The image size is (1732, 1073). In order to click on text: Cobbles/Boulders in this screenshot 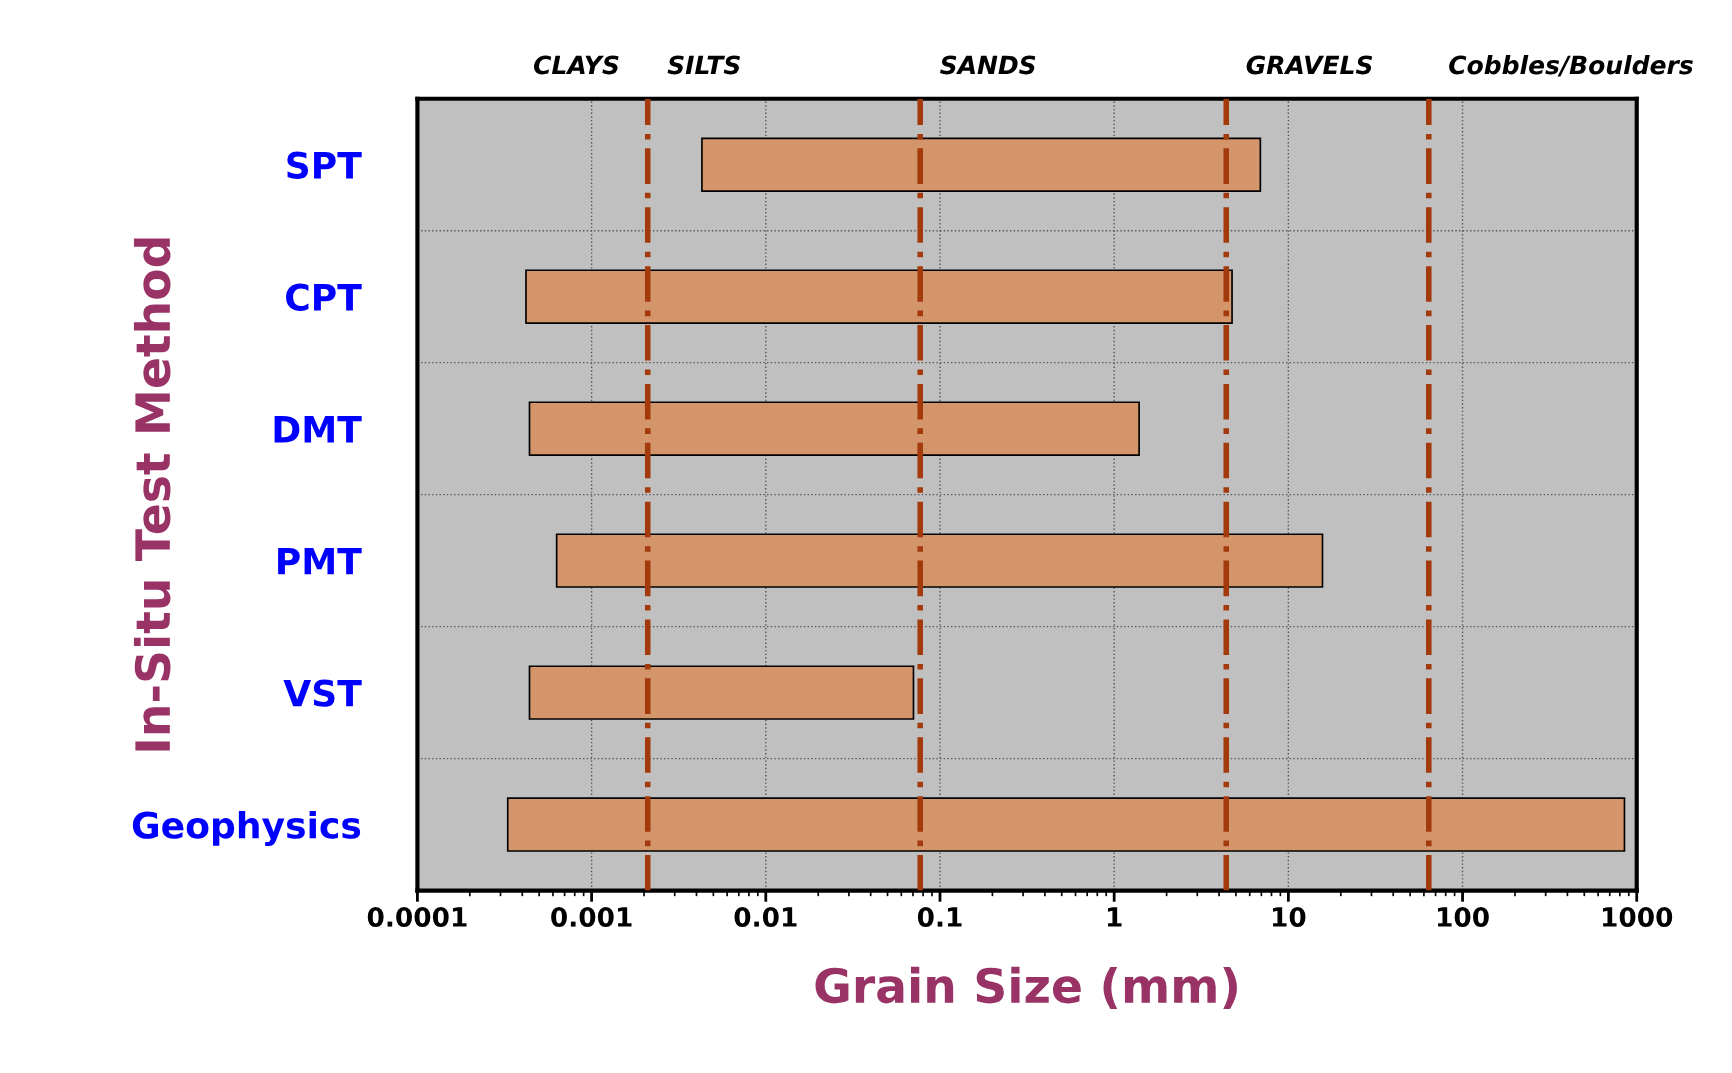, I will do `click(1571, 66)`.